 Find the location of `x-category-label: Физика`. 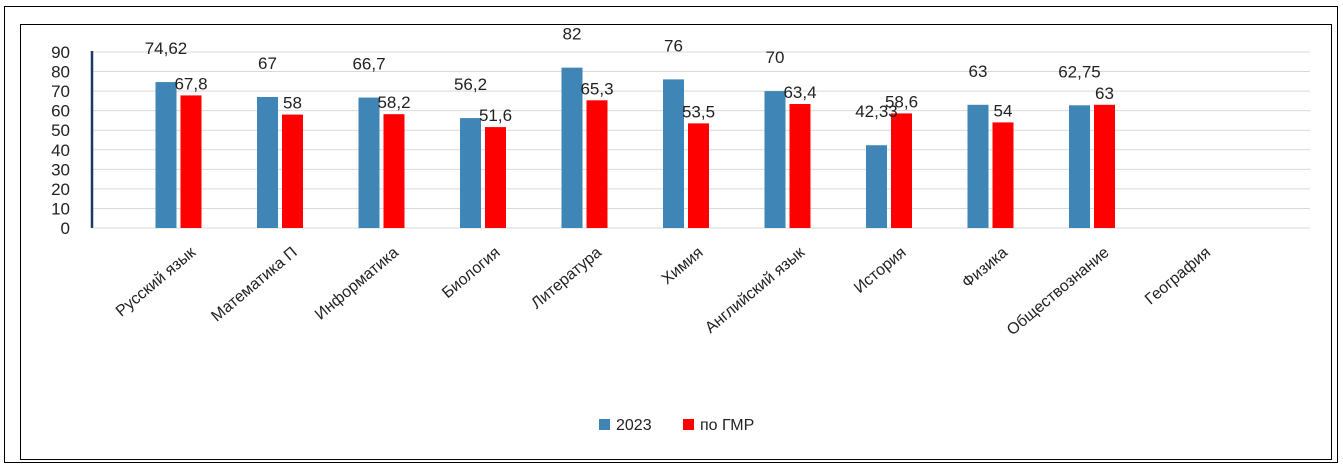

x-category-label: Физика is located at coordinates (985, 268).